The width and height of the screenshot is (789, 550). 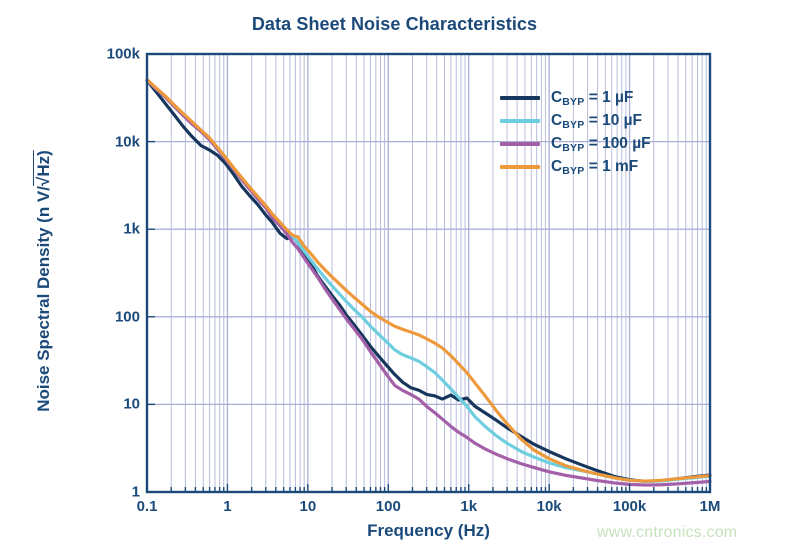 I want to click on x-tick-label: 1k, so click(x=469, y=506).